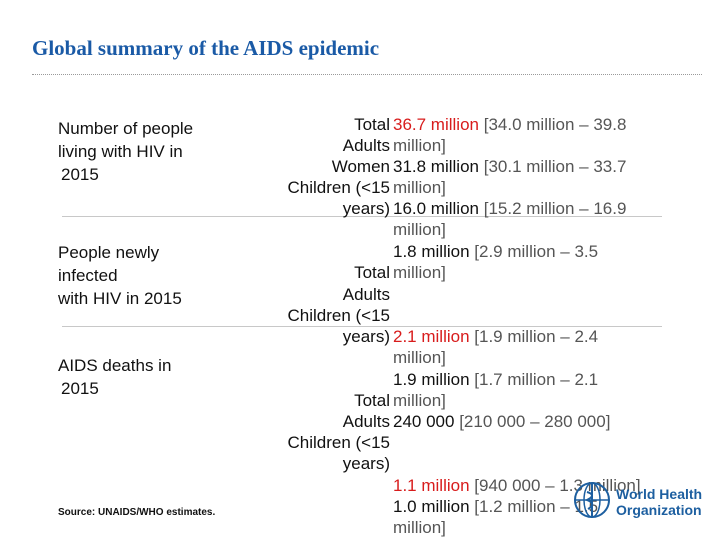  What do you see at coordinates (206, 48) in the screenshot?
I see `page-title: Global summary of the AIDS epidemic` at bounding box center [206, 48].